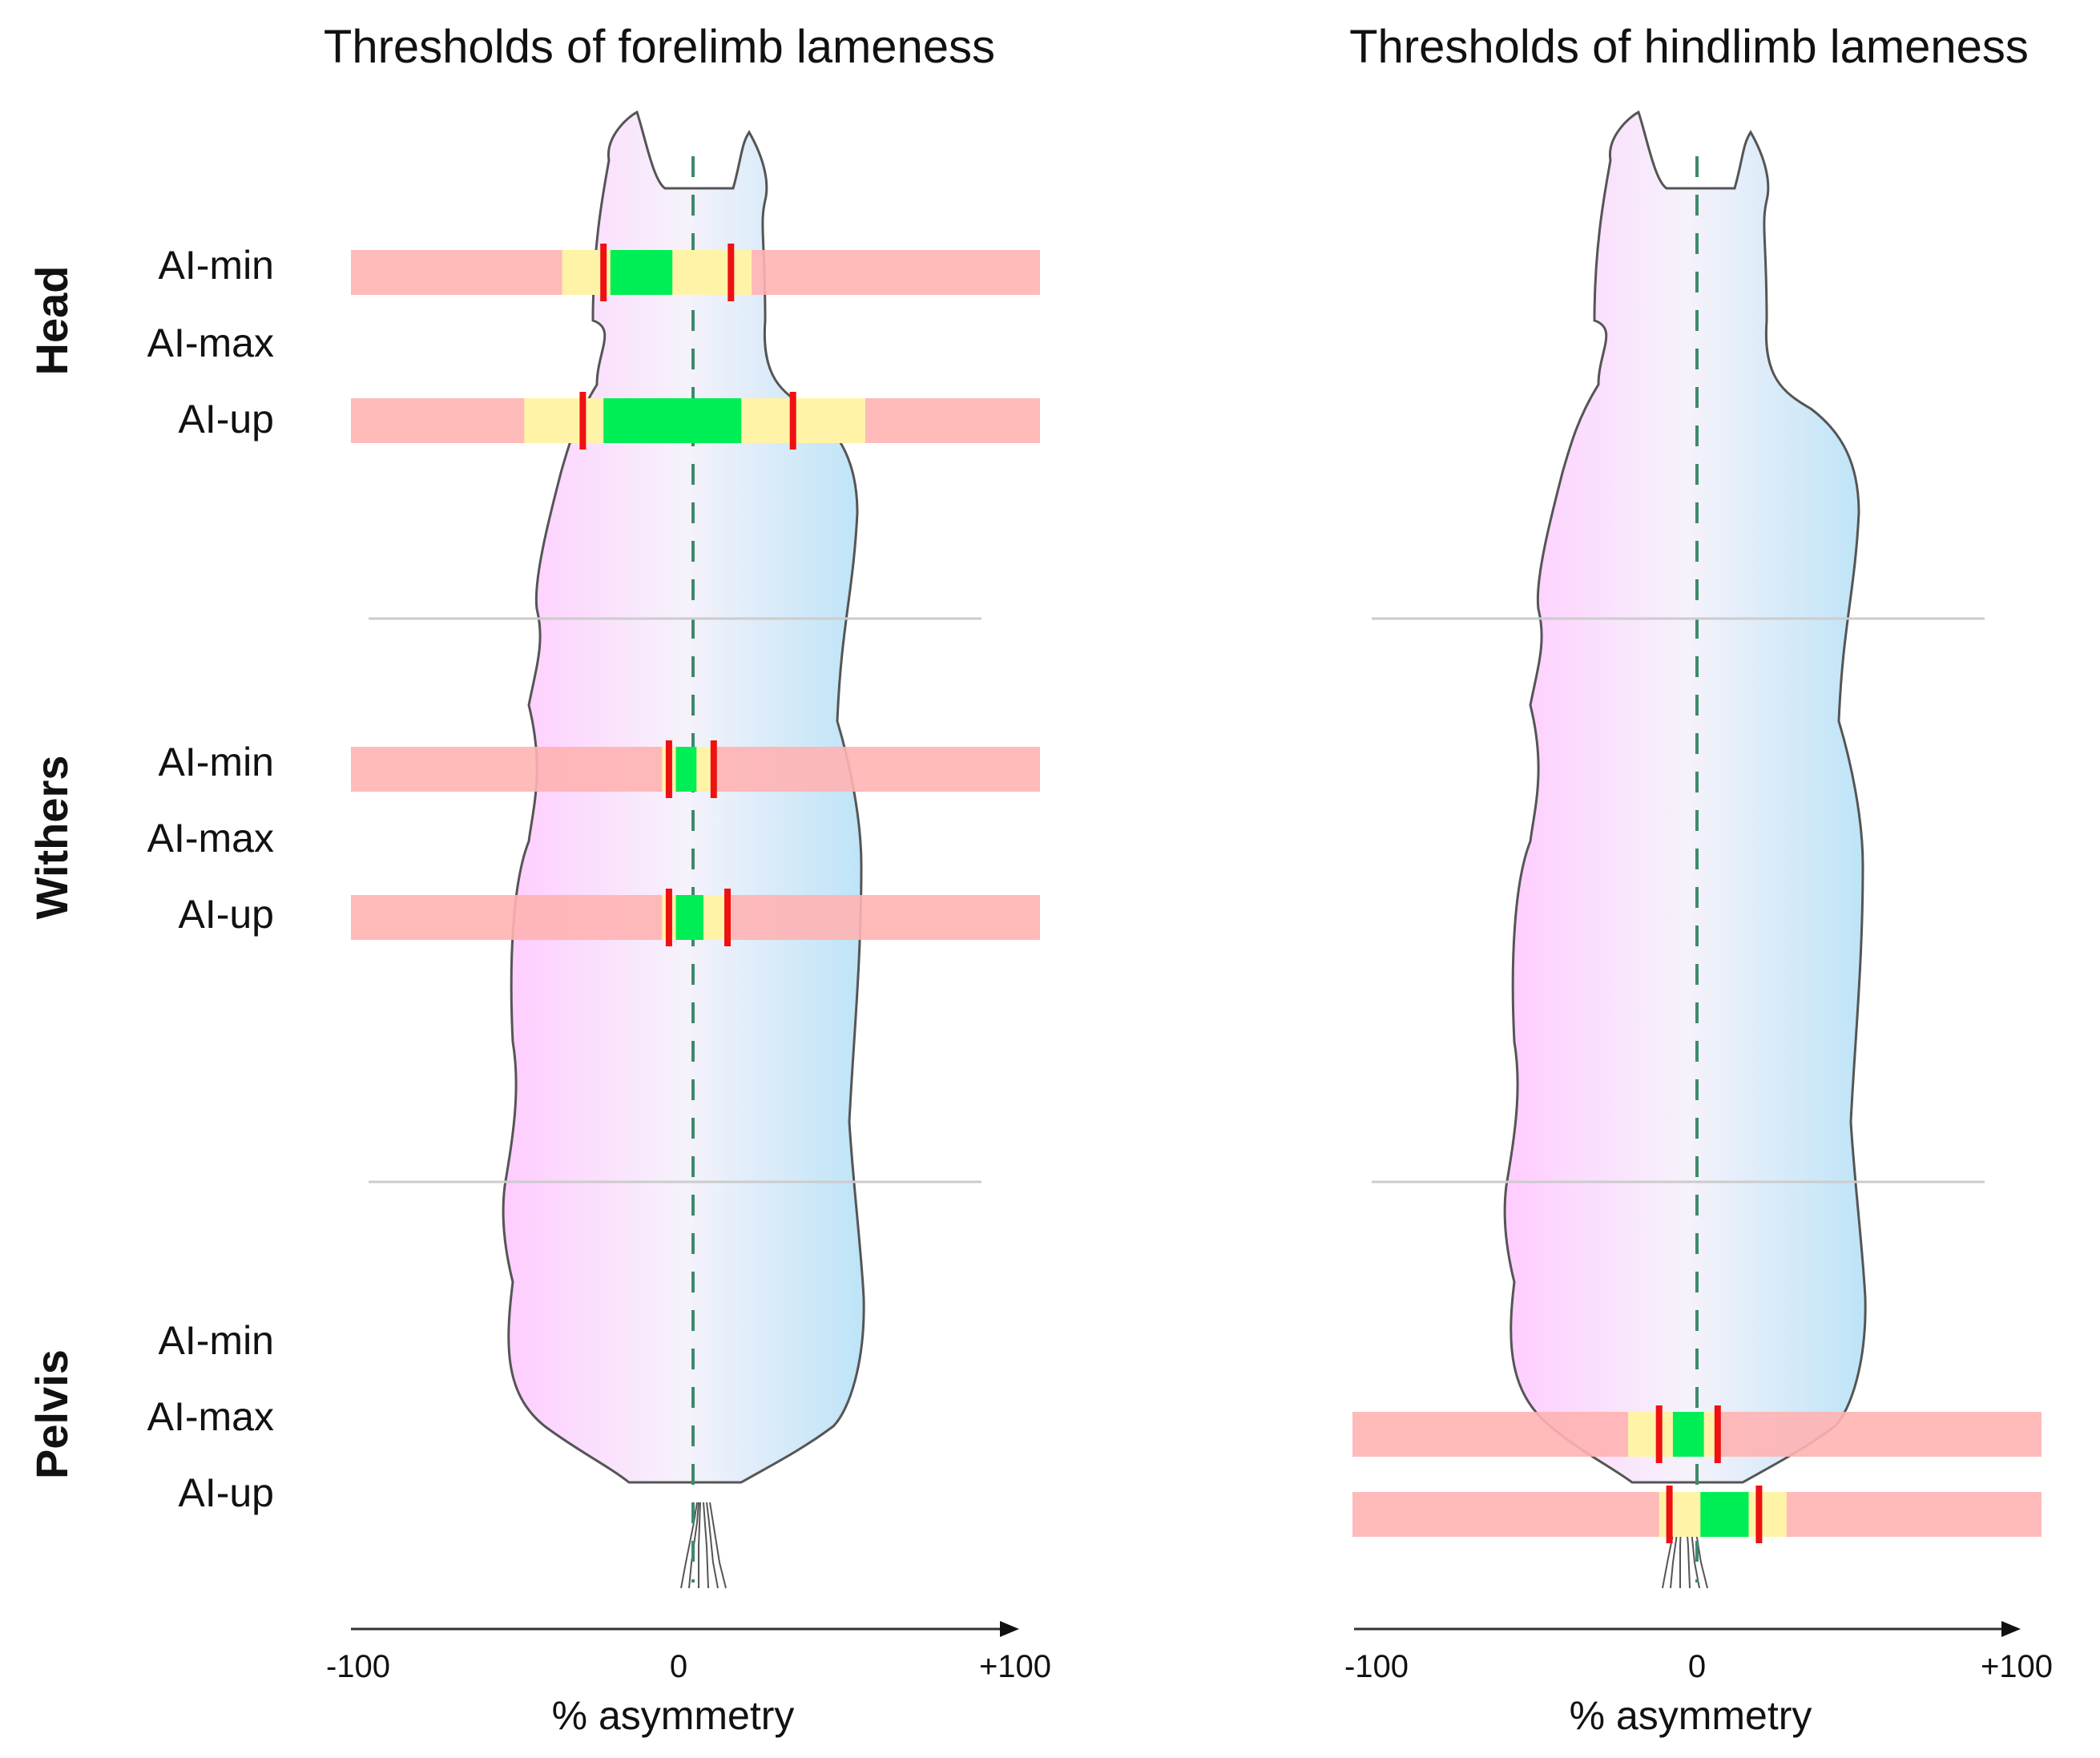 The height and width of the screenshot is (1758, 2100). What do you see at coordinates (1689, 47) in the screenshot?
I see `chart-title: Thresholds of hindlimb lameness` at bounding box center [1689, 47].